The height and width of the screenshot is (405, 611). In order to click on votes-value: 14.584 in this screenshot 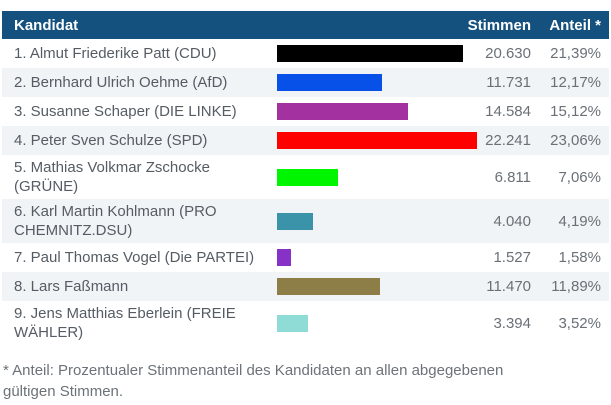, I will do `click(508, 111)`.